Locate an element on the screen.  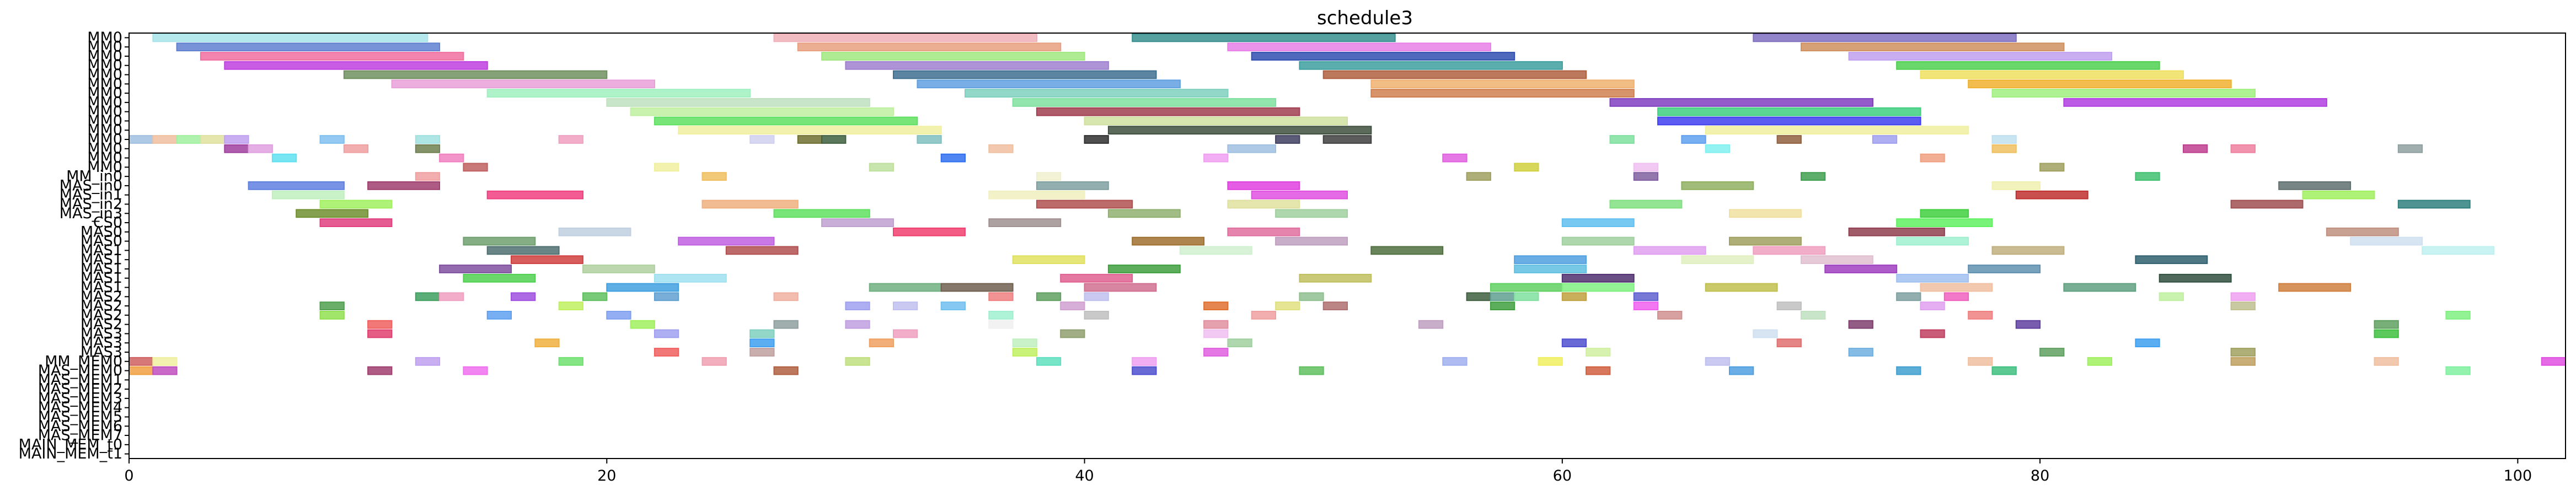
y-tick-label: MAS_in0 is located at coordinates (91, 185).